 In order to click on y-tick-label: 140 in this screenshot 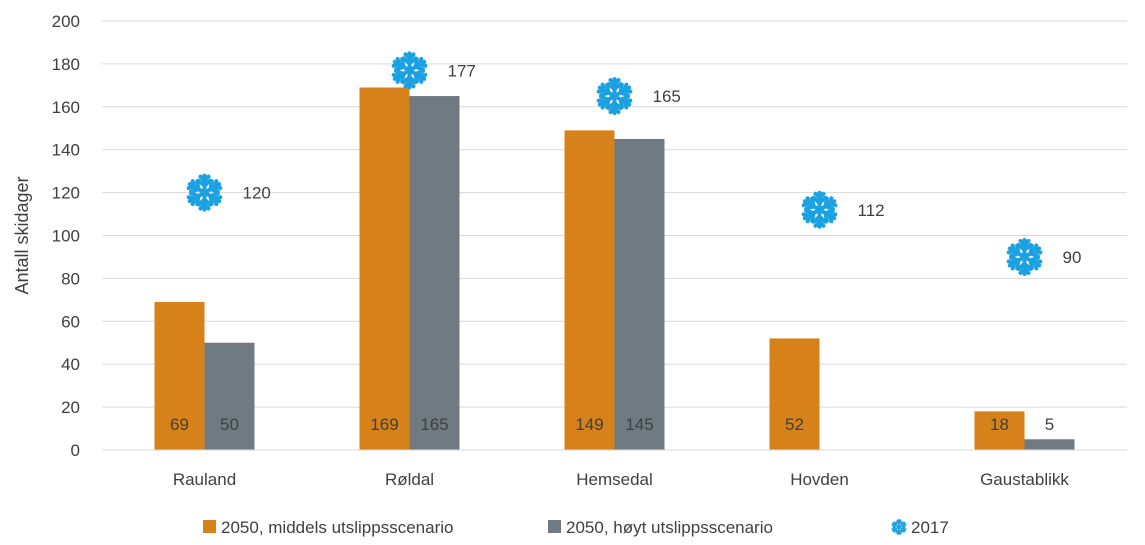, I will do `click(66, 150)`.